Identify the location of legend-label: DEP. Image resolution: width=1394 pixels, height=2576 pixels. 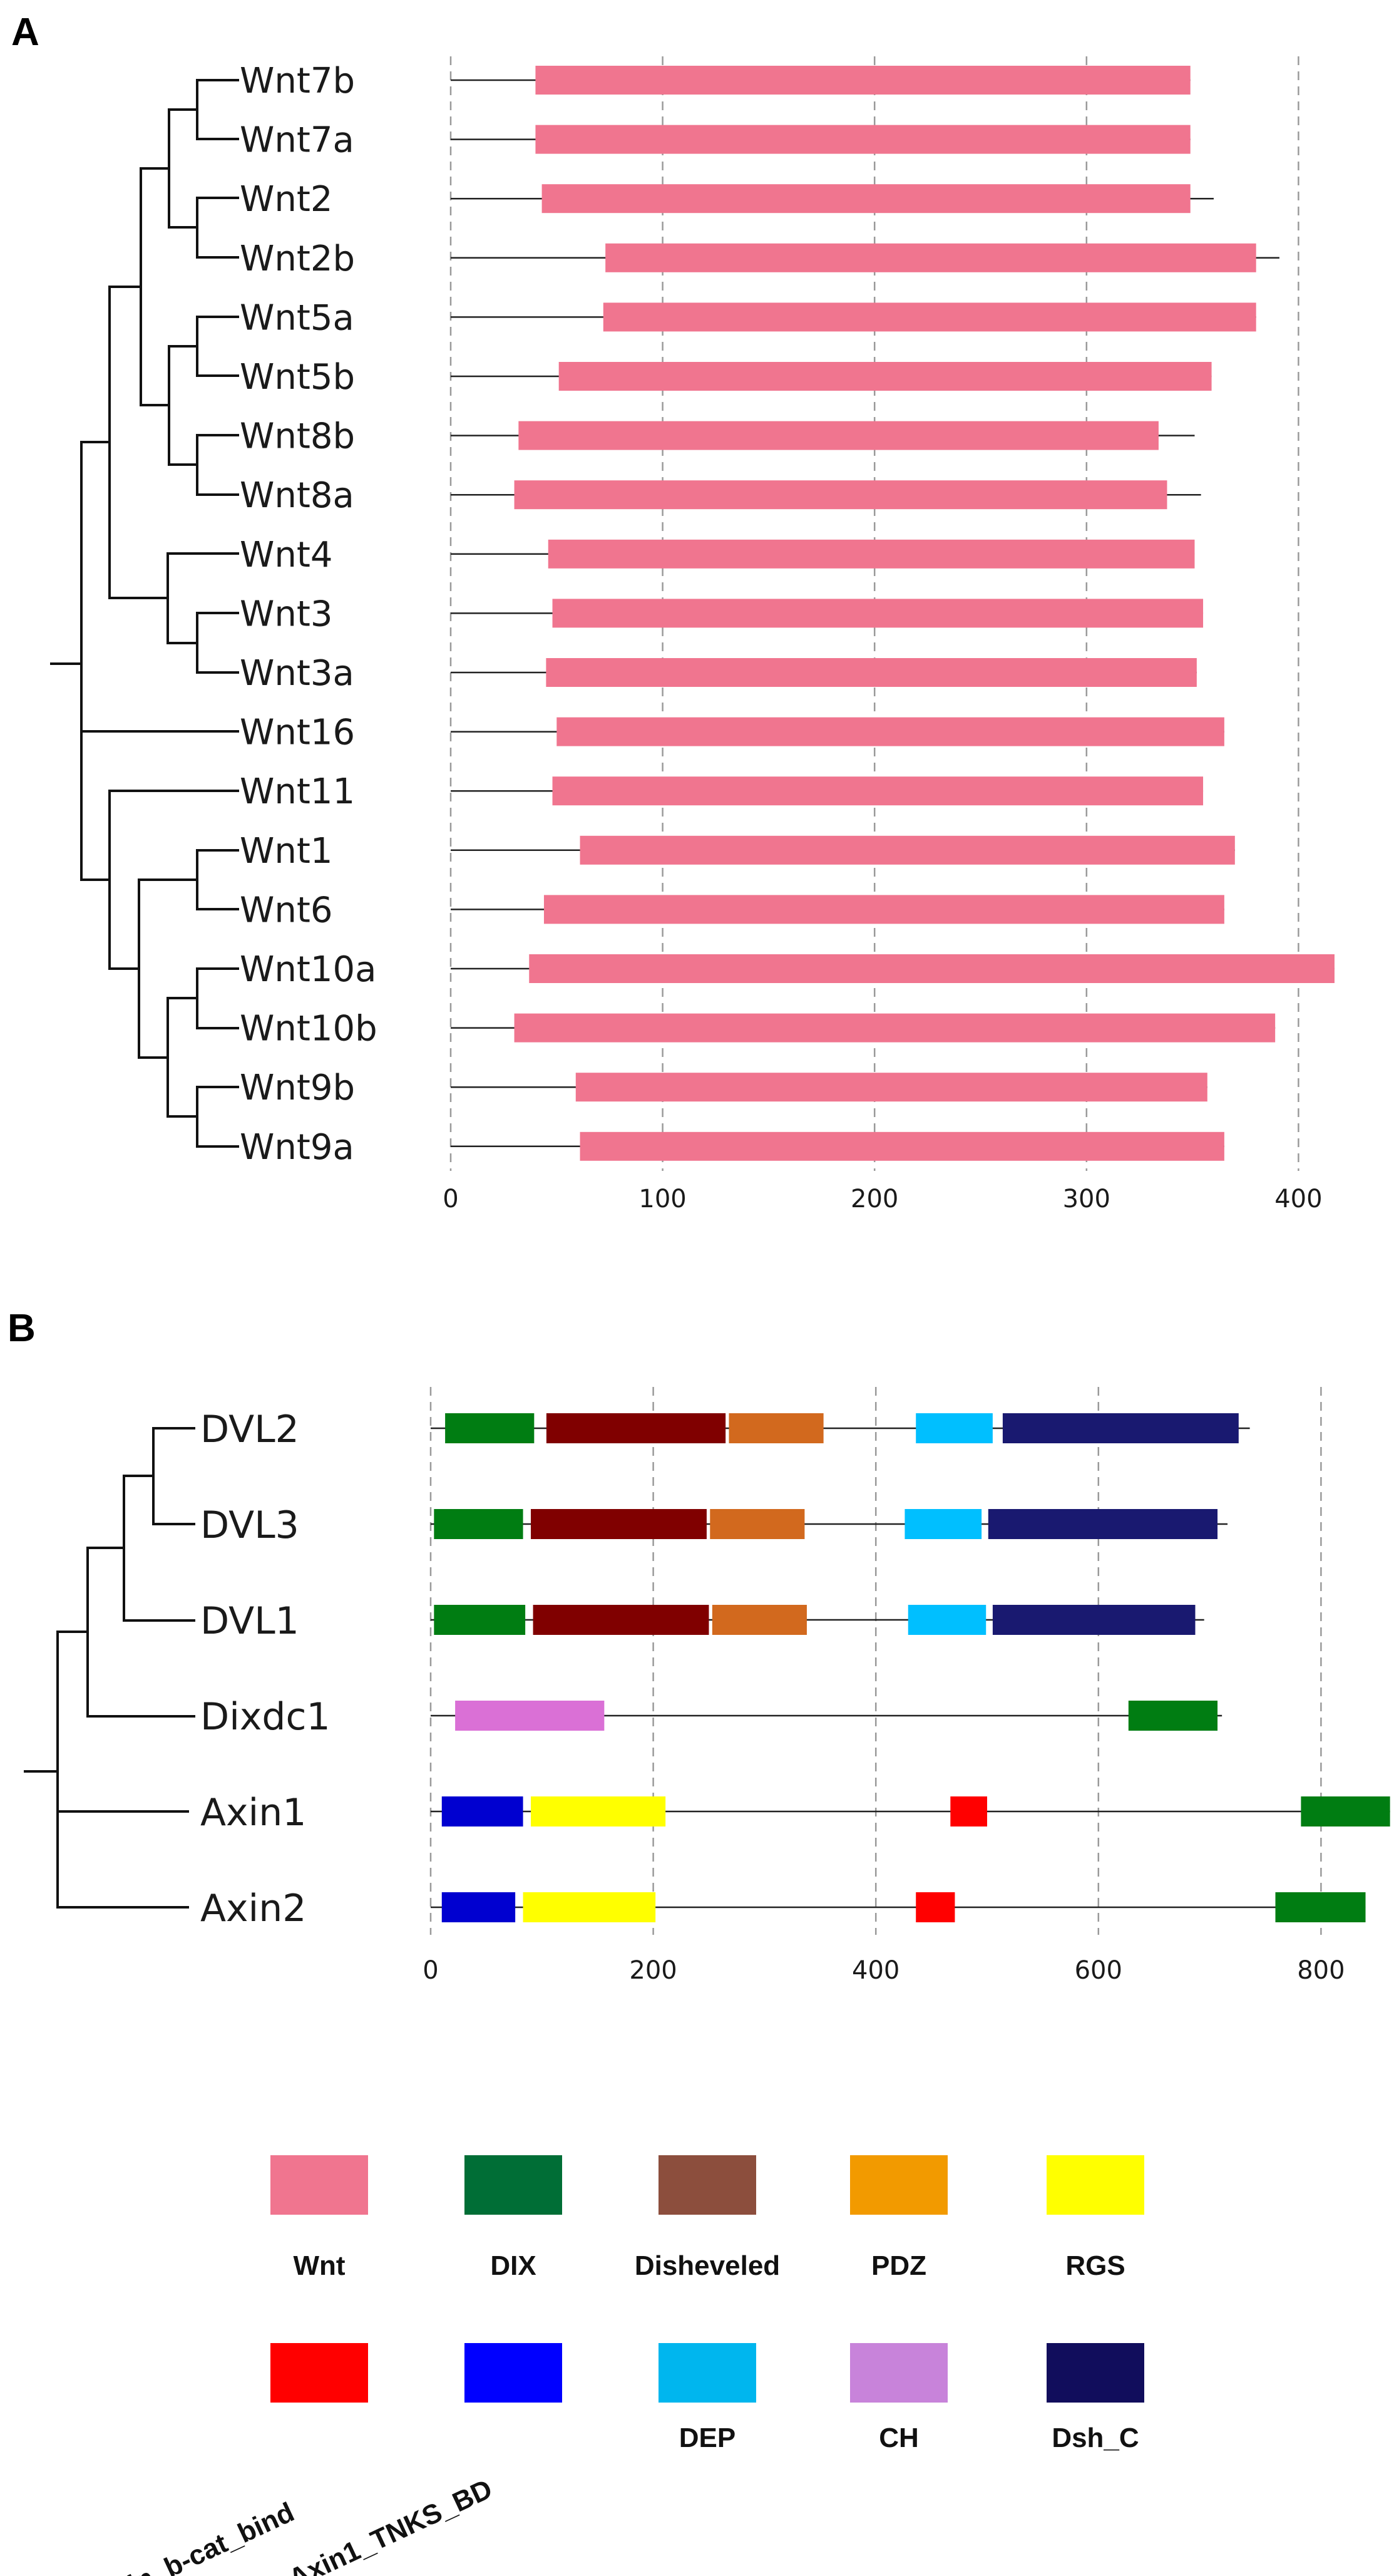
(707, 2438).